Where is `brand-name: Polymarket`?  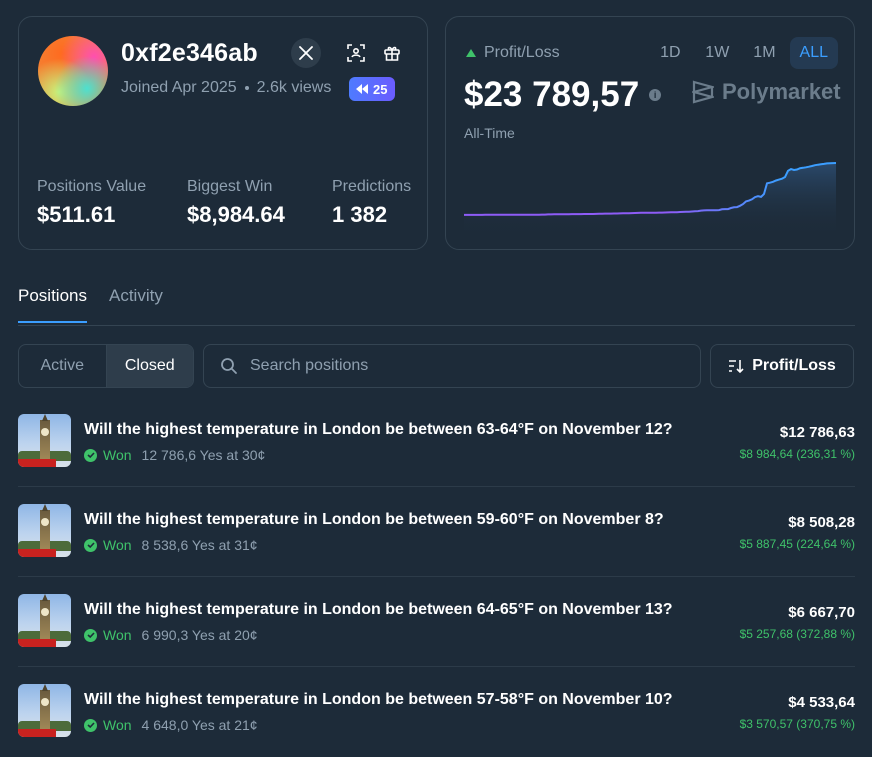 brand-name: Polymarket is located at coordinates (781, 91).